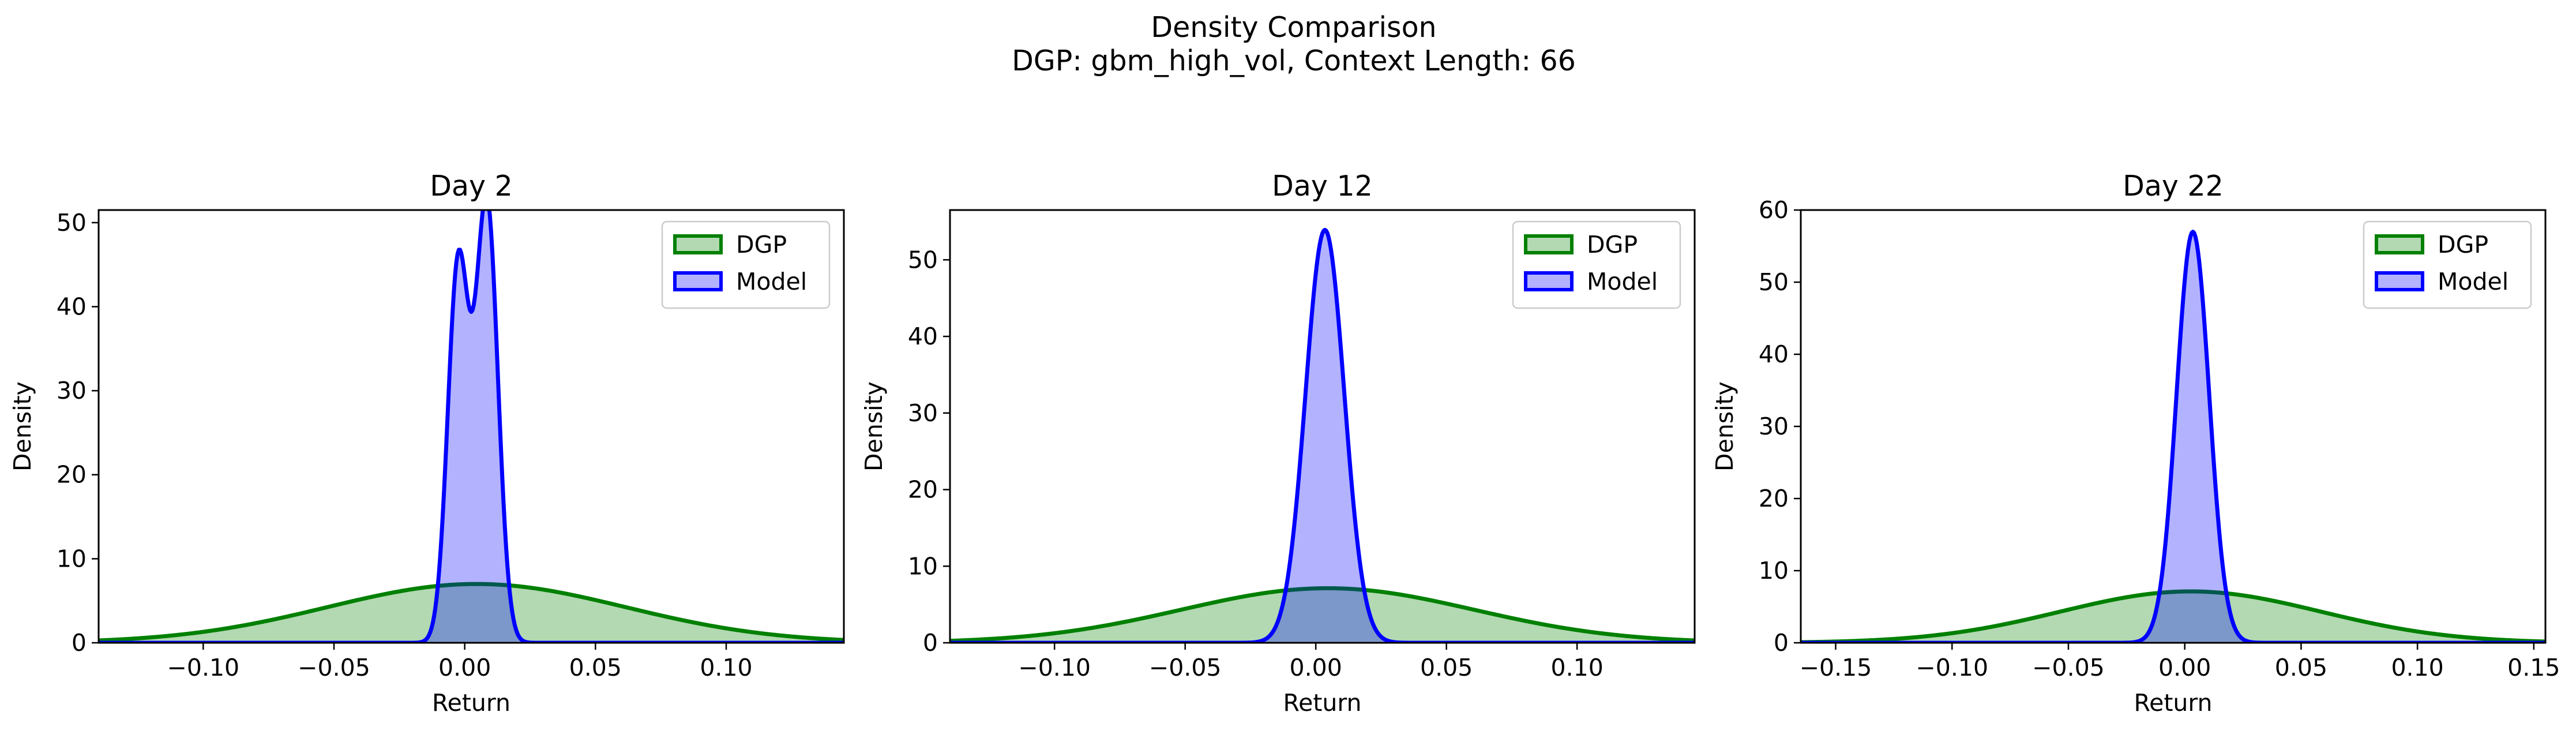 This screenshot has height=738, width=2576. I want to click on x-tick-label: −0.15, so click(1836, 667).